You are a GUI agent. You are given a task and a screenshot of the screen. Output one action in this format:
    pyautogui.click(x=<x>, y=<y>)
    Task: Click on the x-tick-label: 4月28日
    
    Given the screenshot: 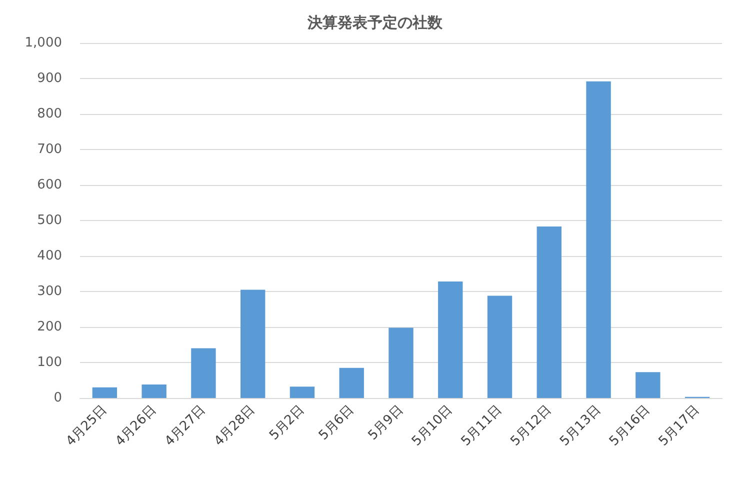 What is the action you would take?
    pyautogui.click(x=235, y=426)
    